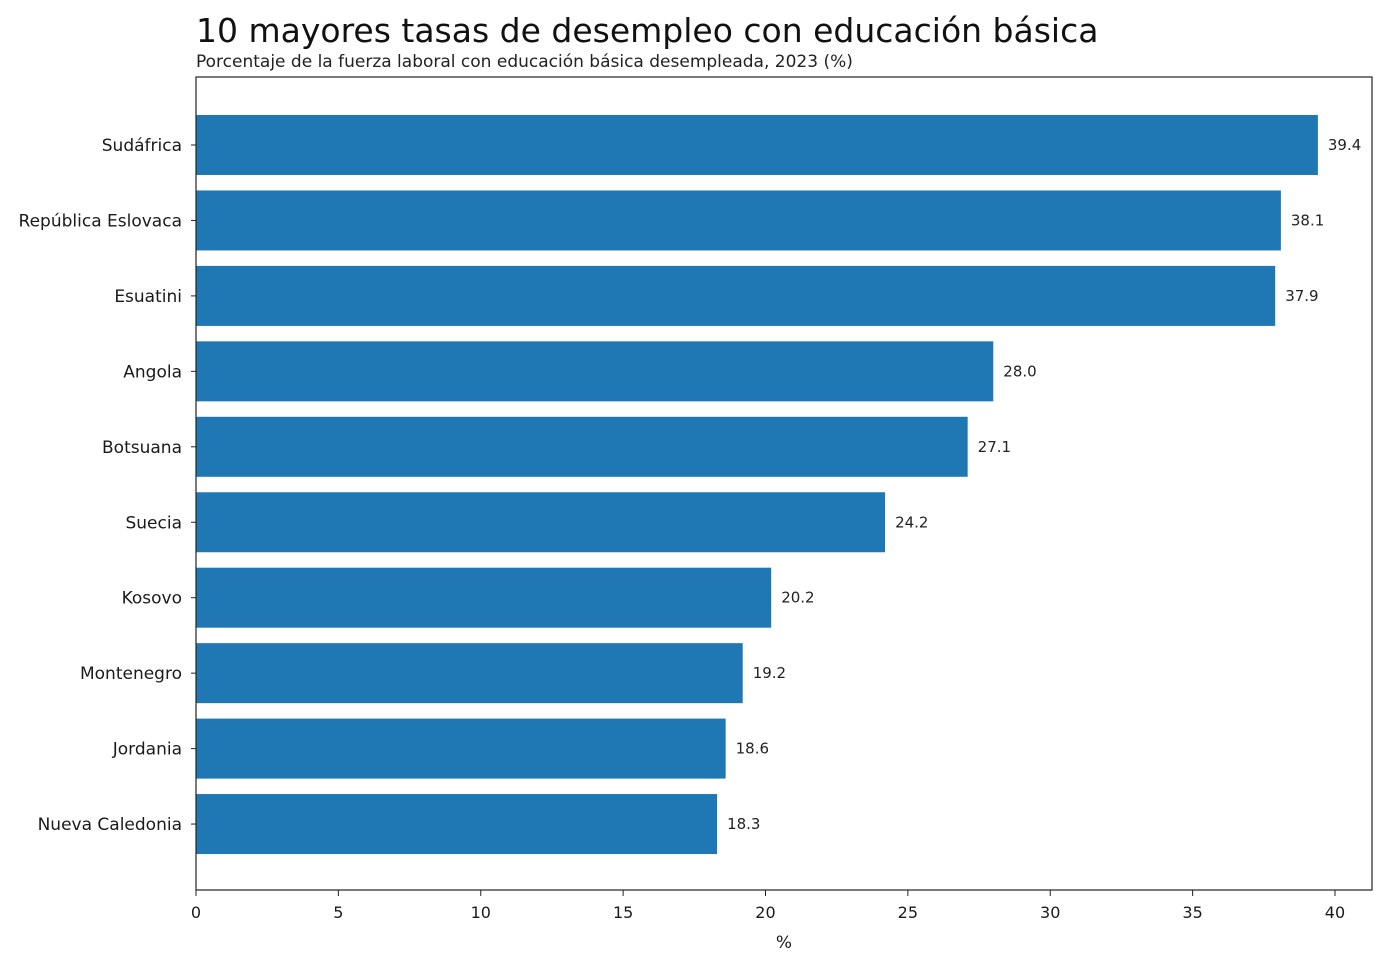  What do you see at coordinates (736, 295) in the screenshot?
I see `bar-esuatini` at bounding box center [736, 295].